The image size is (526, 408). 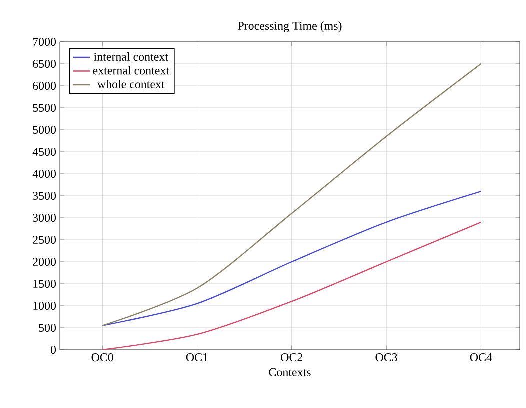 I want to click on x-tick-label: OC4, so click(x=481, y=358).